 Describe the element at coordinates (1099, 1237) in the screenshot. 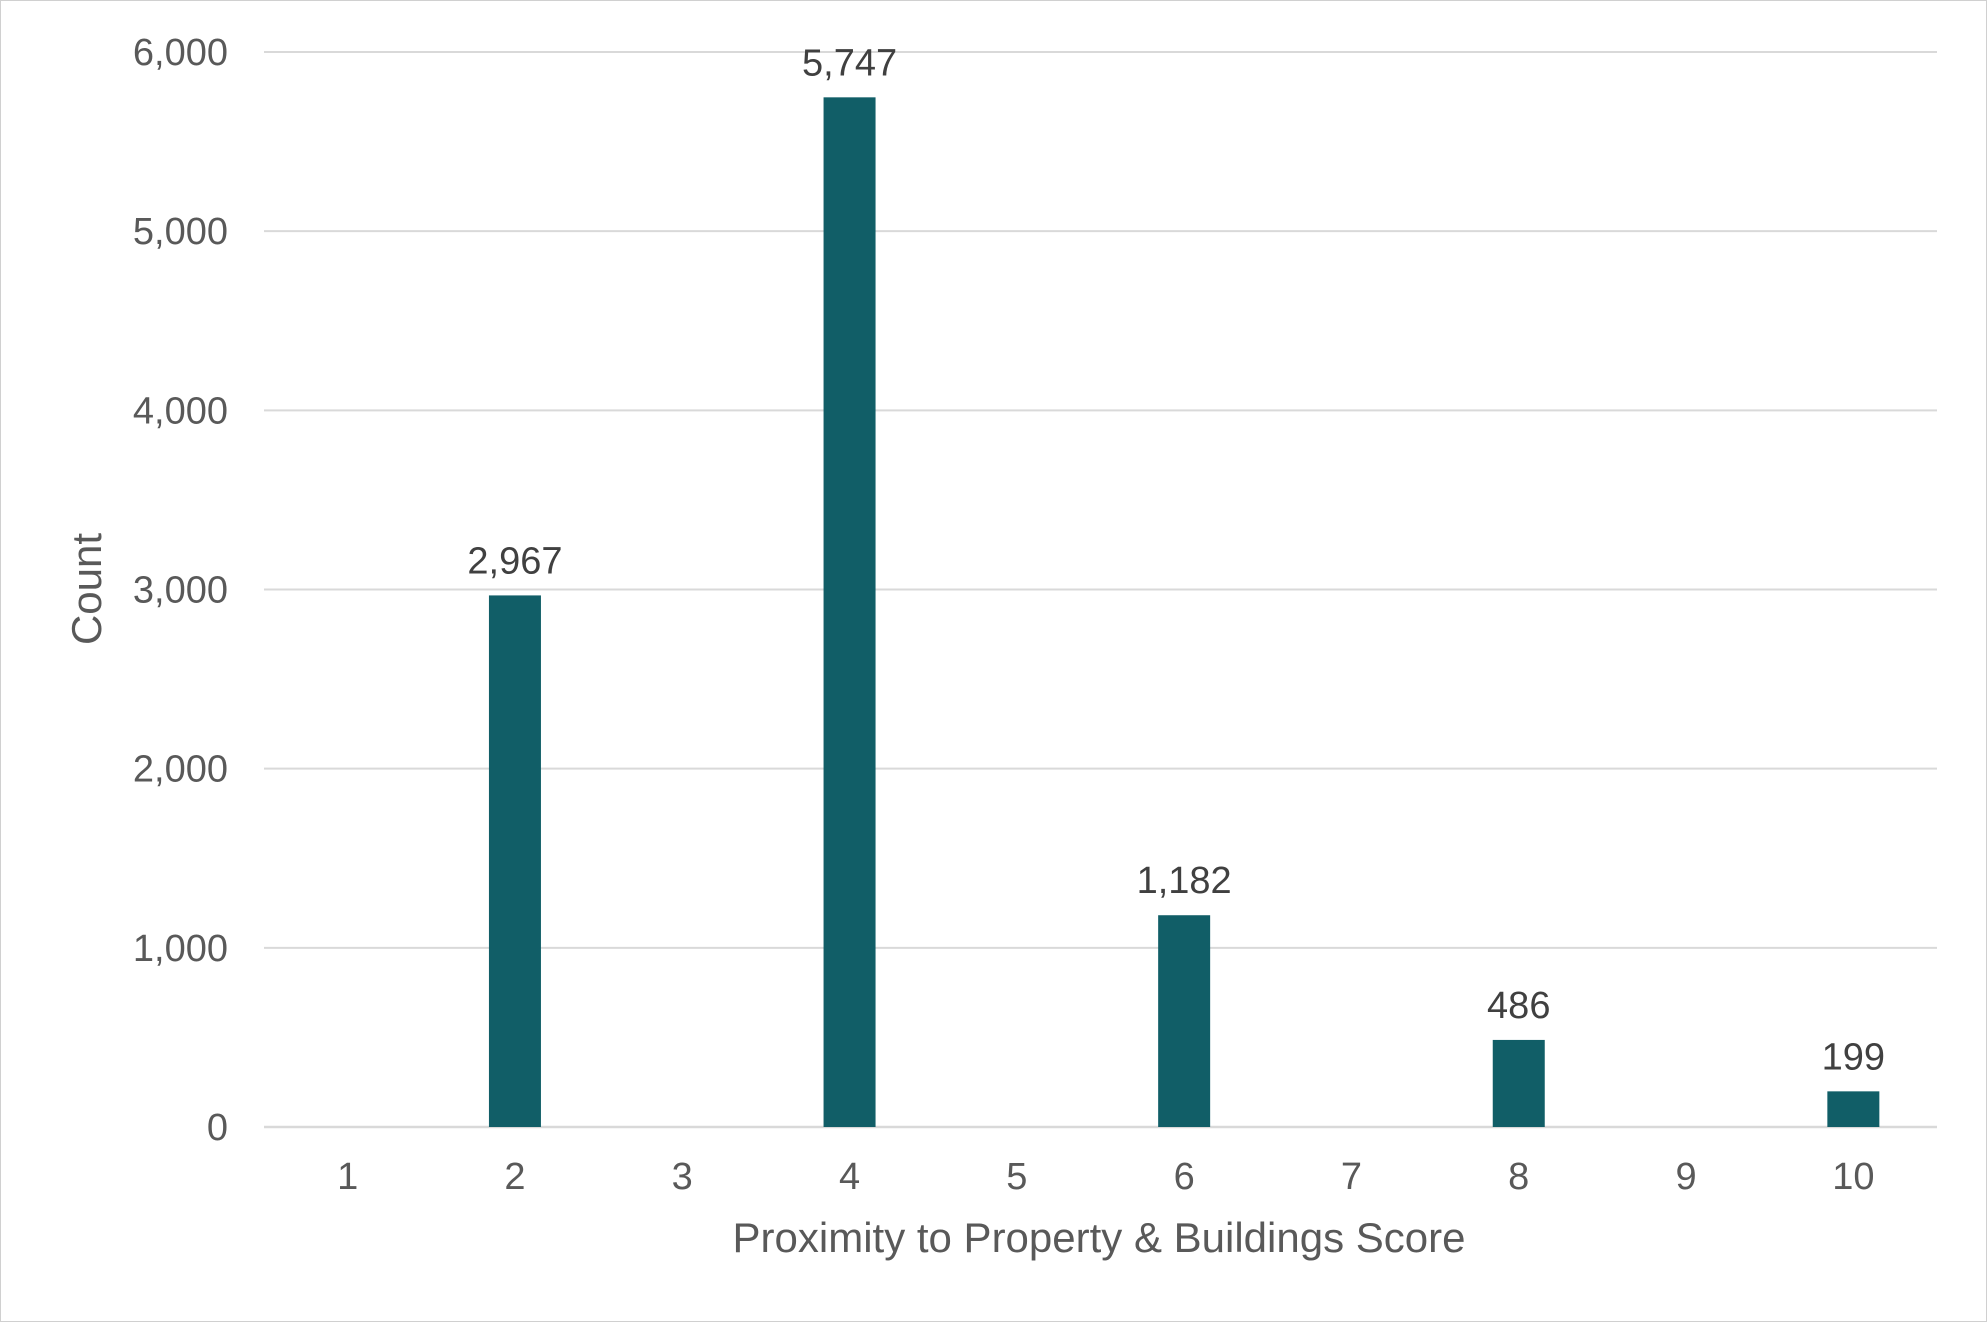

I see `x-axis-title: Proximity to Property & Buildings Score` at that location.